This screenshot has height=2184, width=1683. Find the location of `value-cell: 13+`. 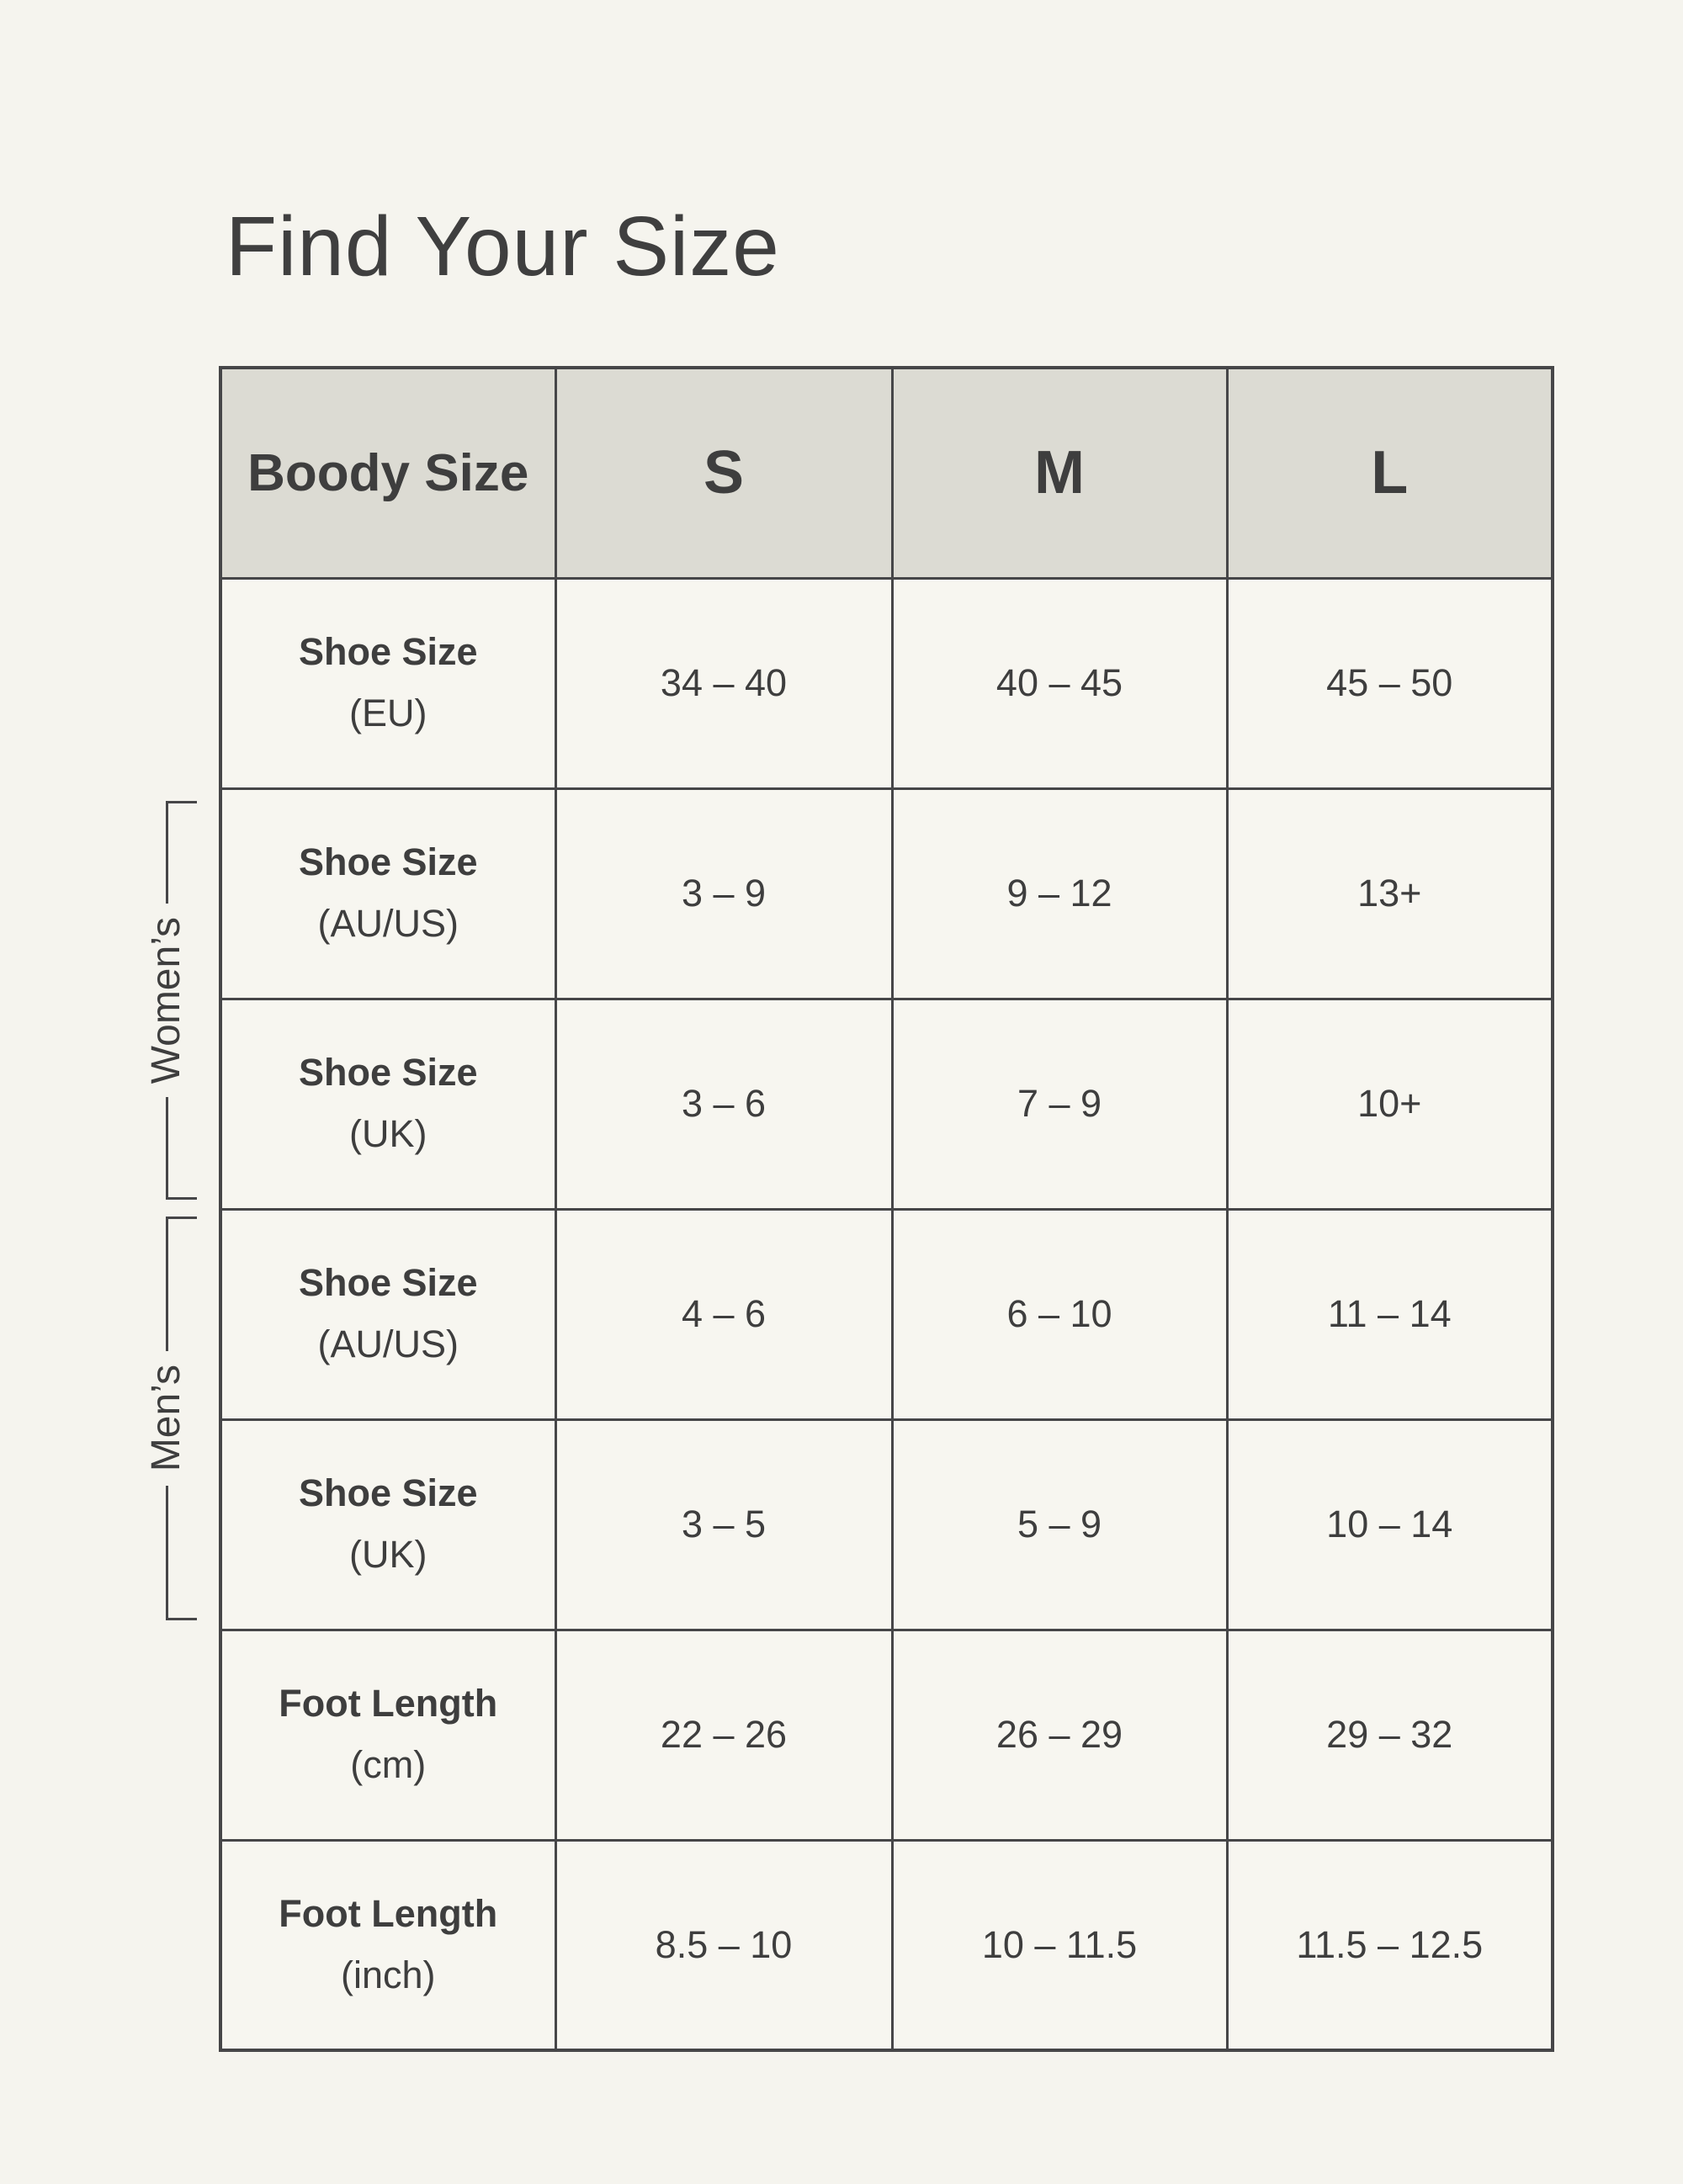

value-cell: 13+ is located at coordinates (1390, 893).